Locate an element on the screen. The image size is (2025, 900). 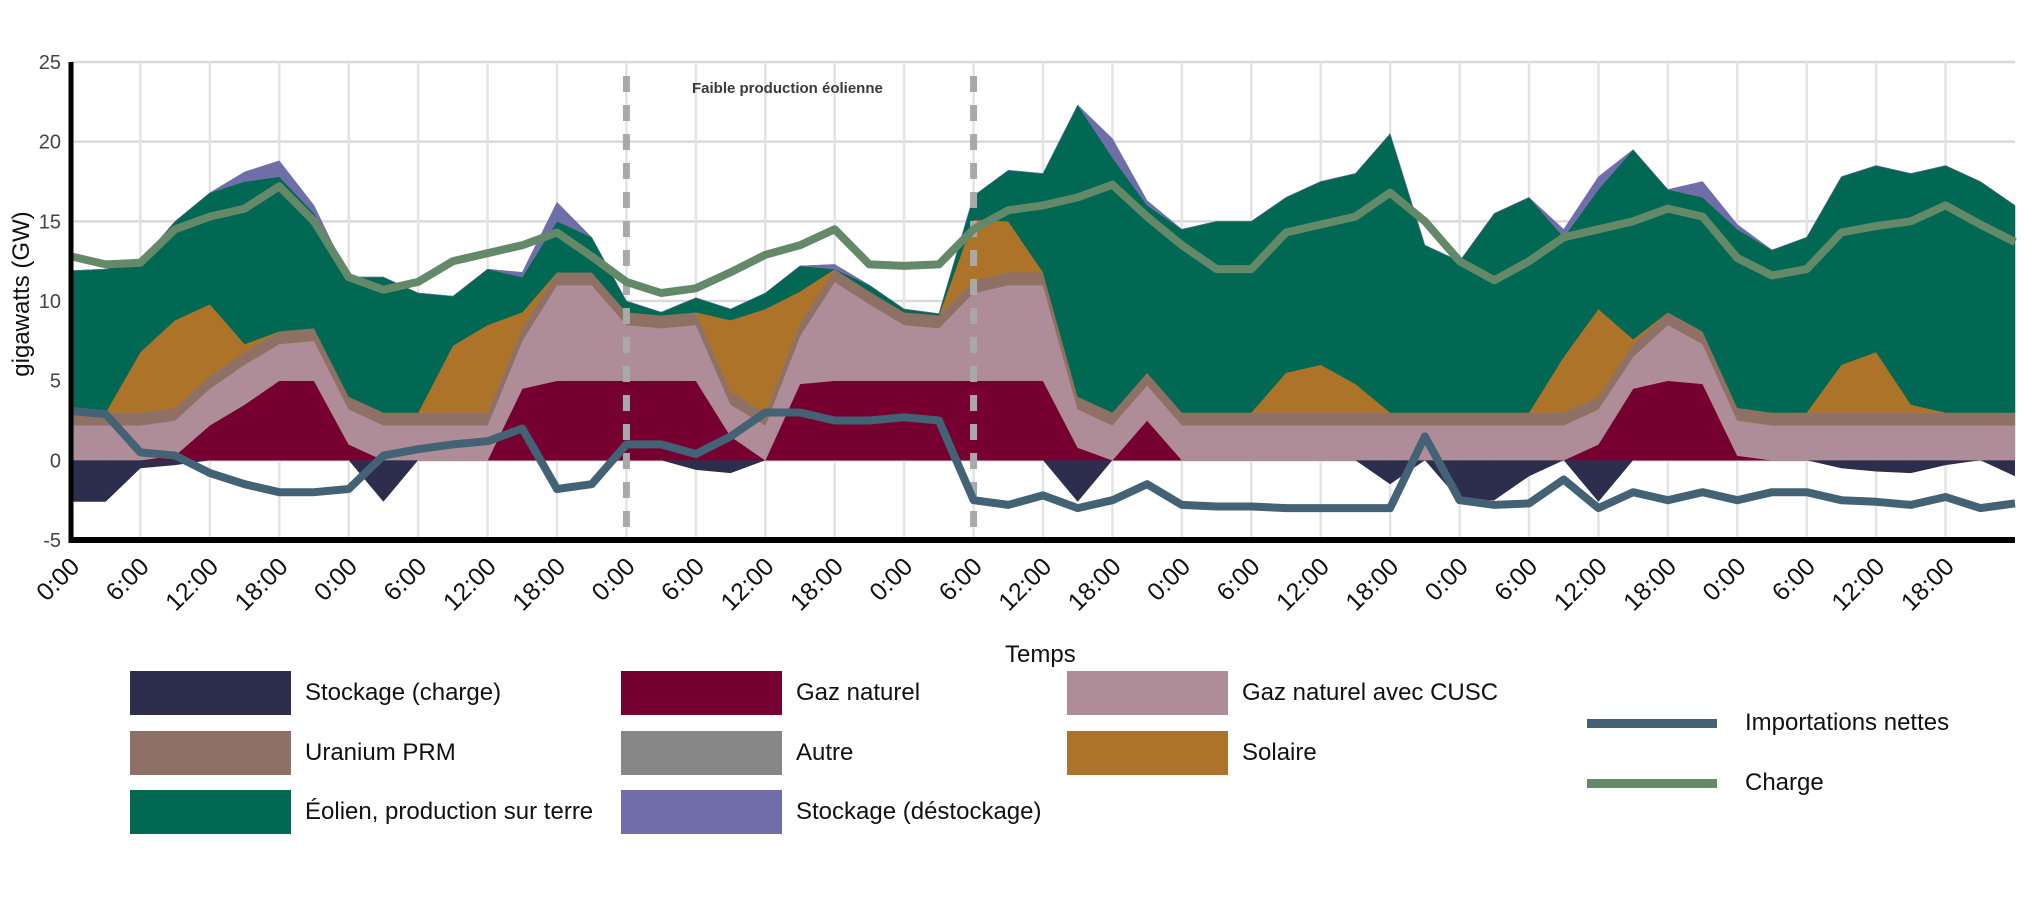
annotation-label: Faible production éolienne is located at coordinates (787, 88).